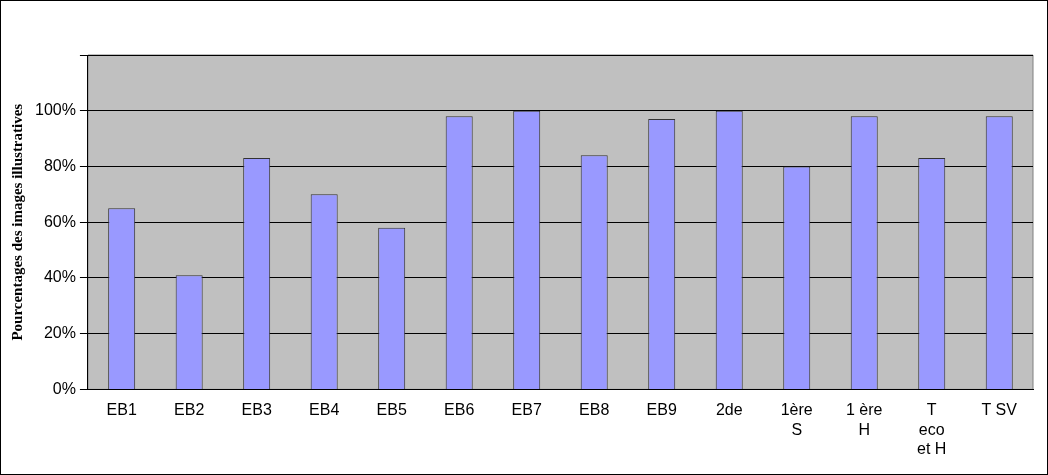  I want to click on y-axis-title: Pourcentages des images illustratives, so click(16, 222).